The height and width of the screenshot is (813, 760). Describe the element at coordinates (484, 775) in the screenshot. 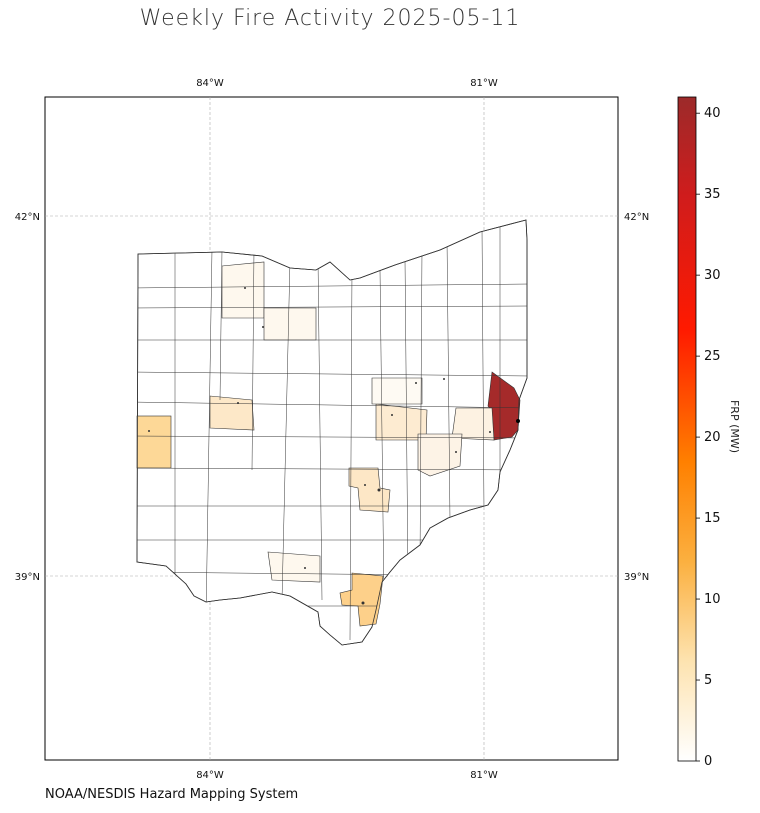

I see `lon-label-bottom-81: 81°W` at that location.